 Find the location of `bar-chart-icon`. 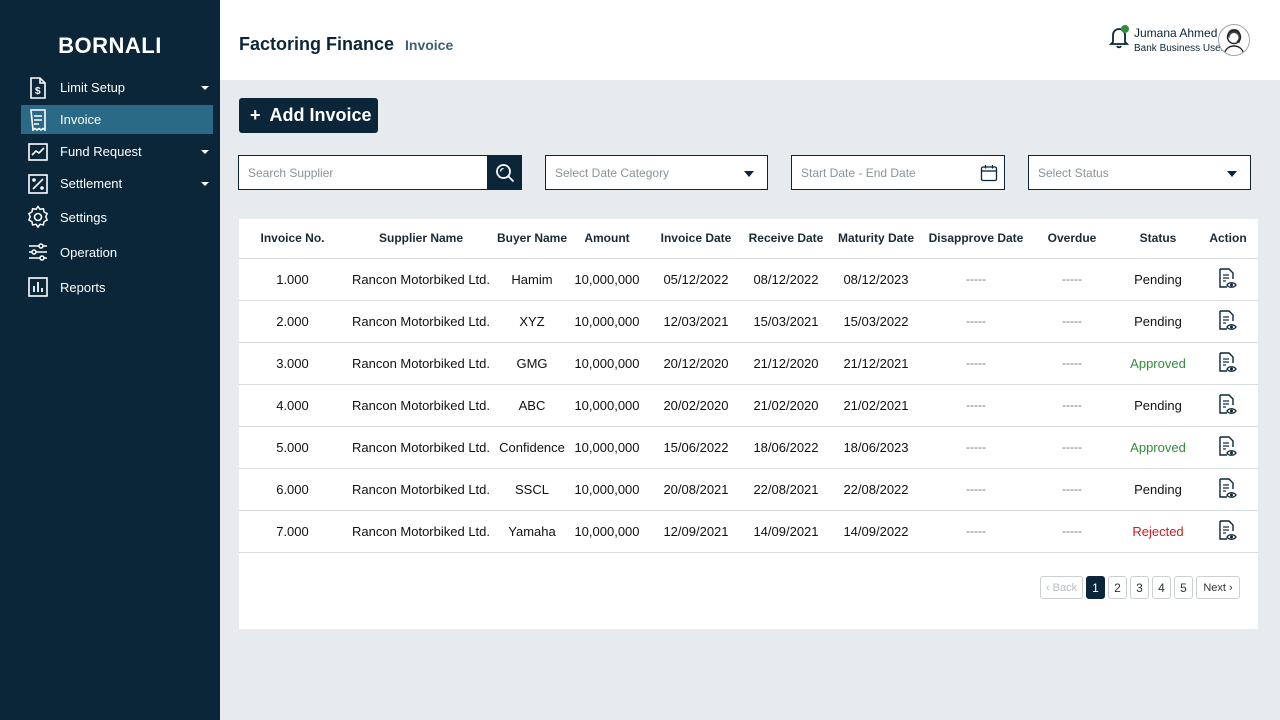

bar-chart-icon is located at coordinates (38, 287).